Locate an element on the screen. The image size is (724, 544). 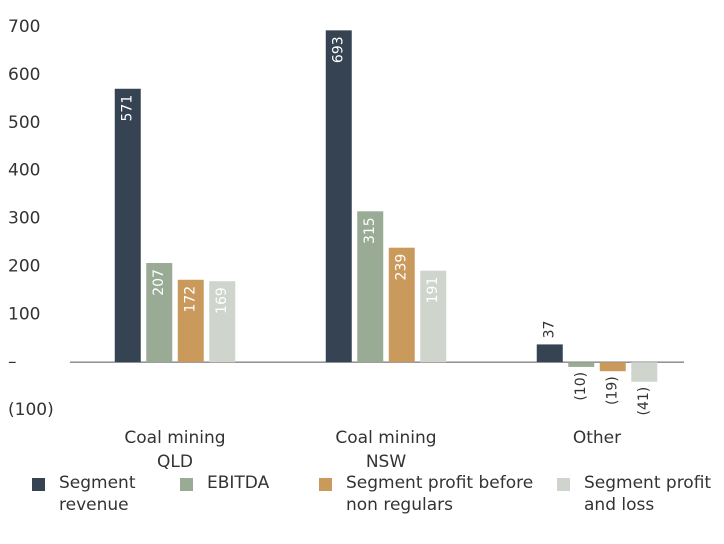
value-label: 37 is located at coordinates (550, 330).